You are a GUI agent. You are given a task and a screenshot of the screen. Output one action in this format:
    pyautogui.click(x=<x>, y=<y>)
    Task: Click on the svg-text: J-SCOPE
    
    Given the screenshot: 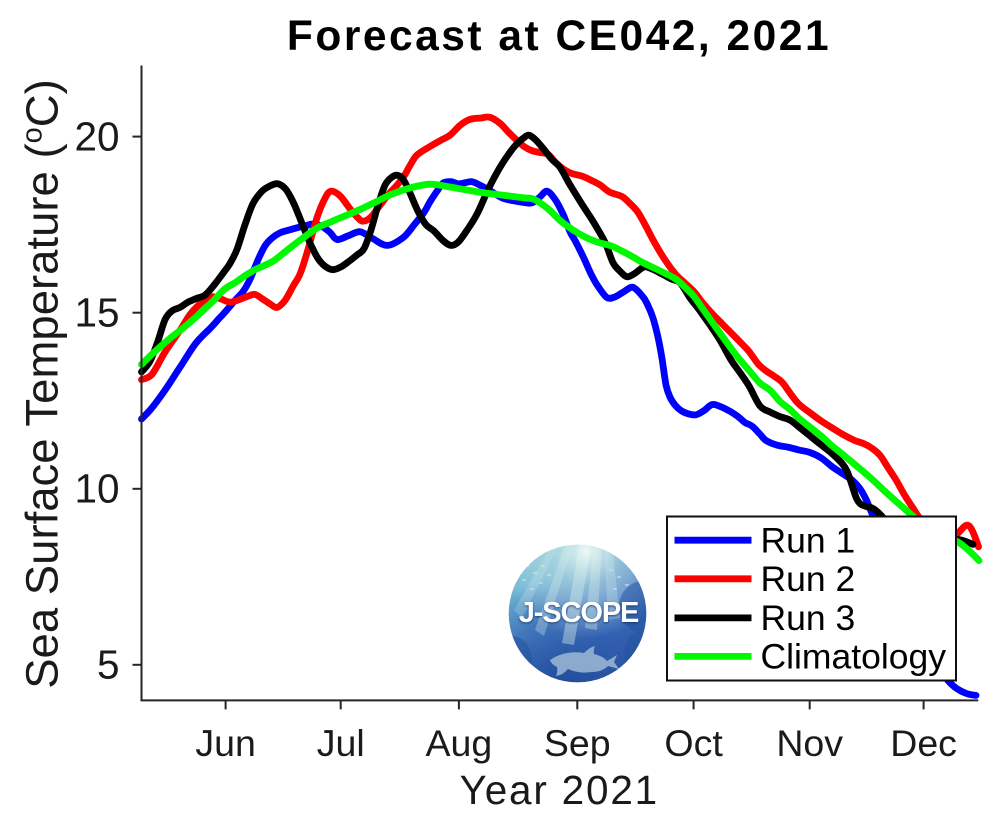 What is the action you would take?
    pyautogui.click(x=579, y=613)
    